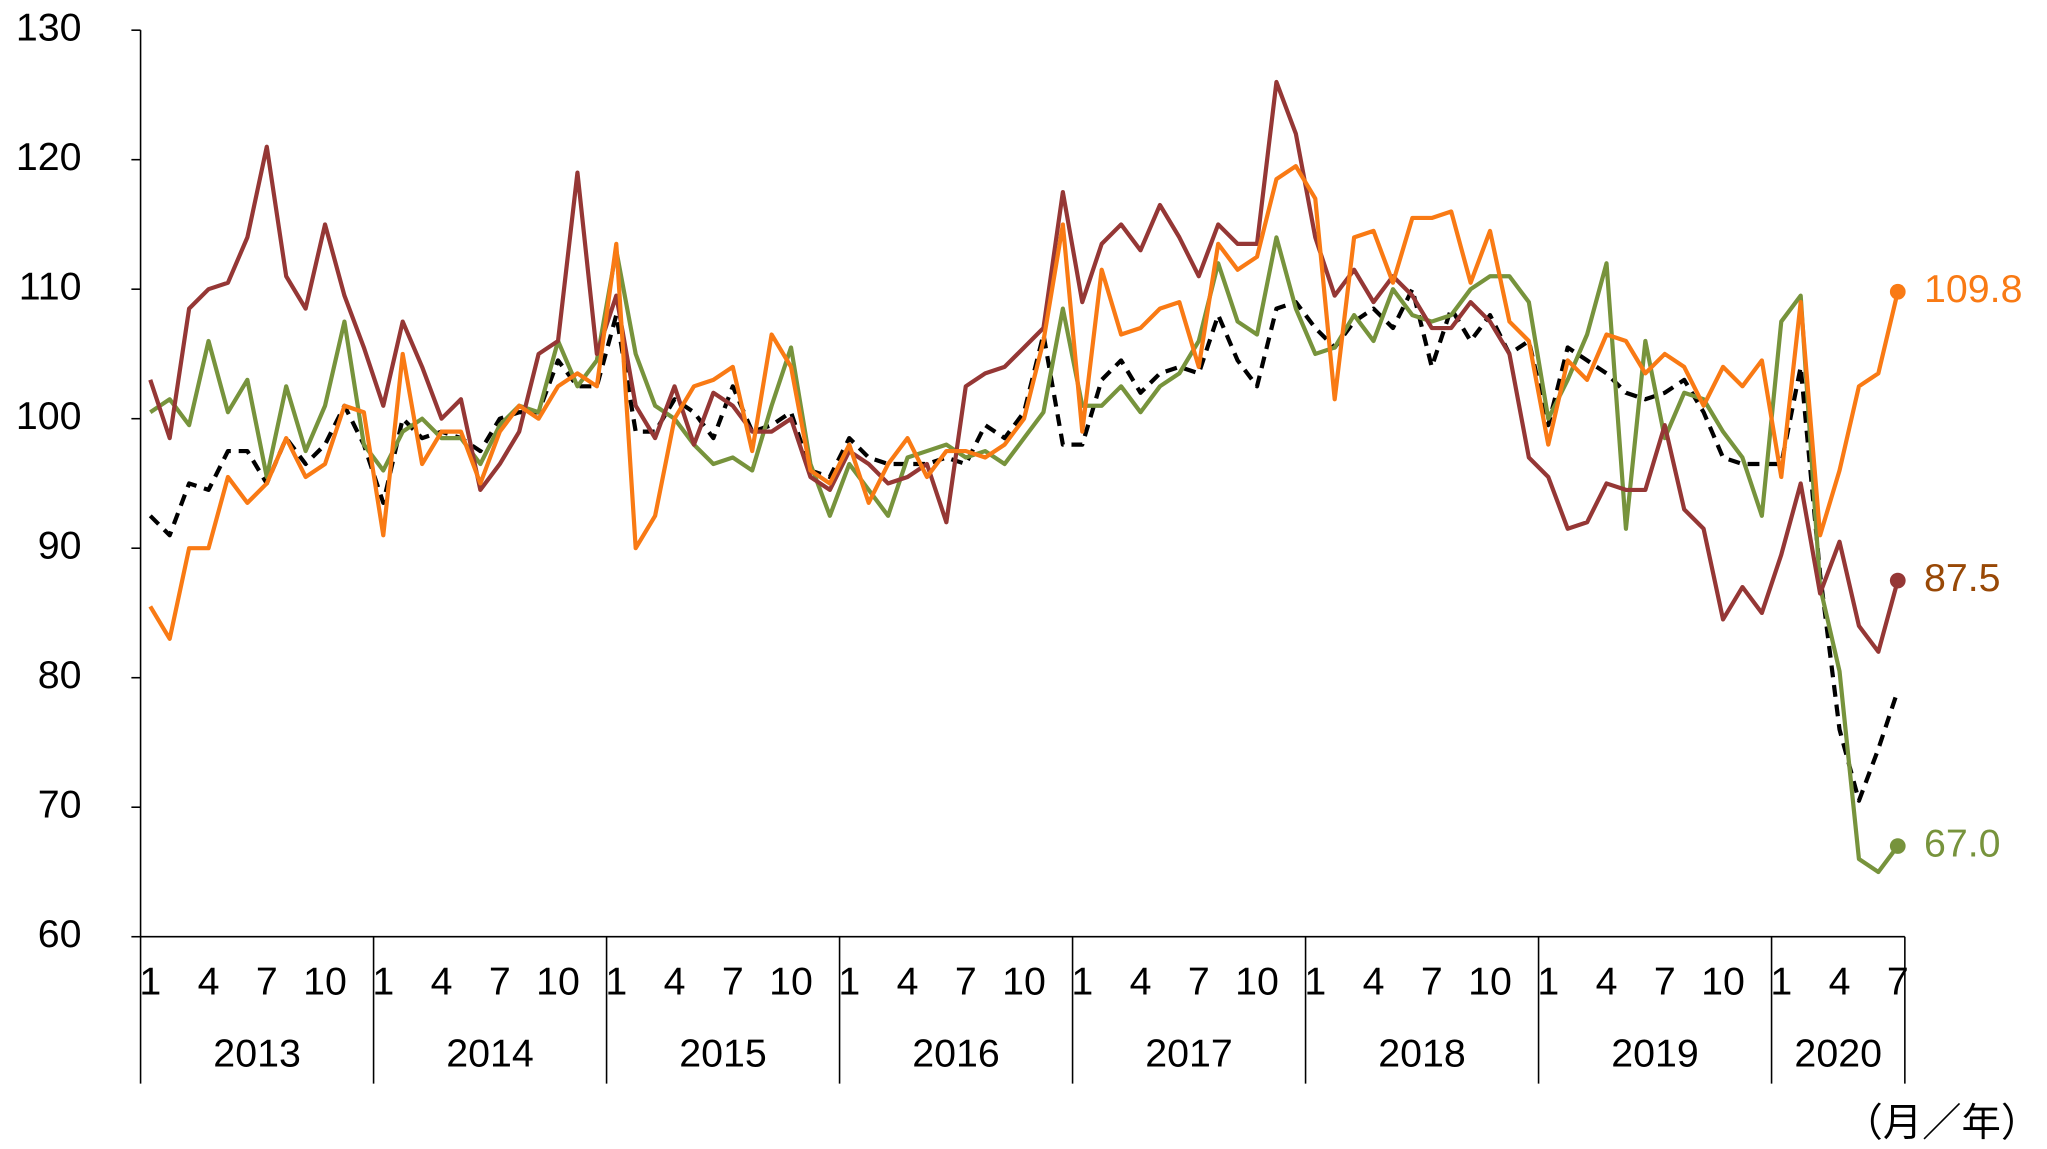  Describe the element at coordinates (1941, 1122) in the screenshot. I see `x-axis-label: （月／年）` at that location.